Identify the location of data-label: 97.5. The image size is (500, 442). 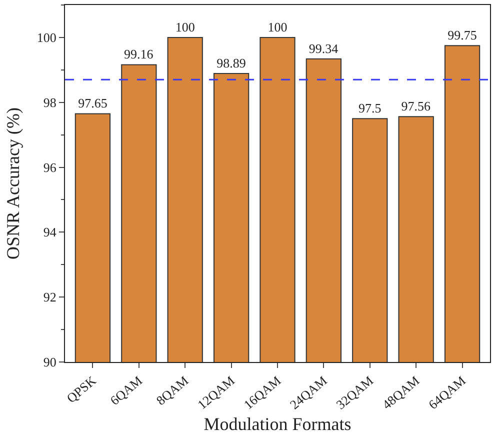
(370, 108).